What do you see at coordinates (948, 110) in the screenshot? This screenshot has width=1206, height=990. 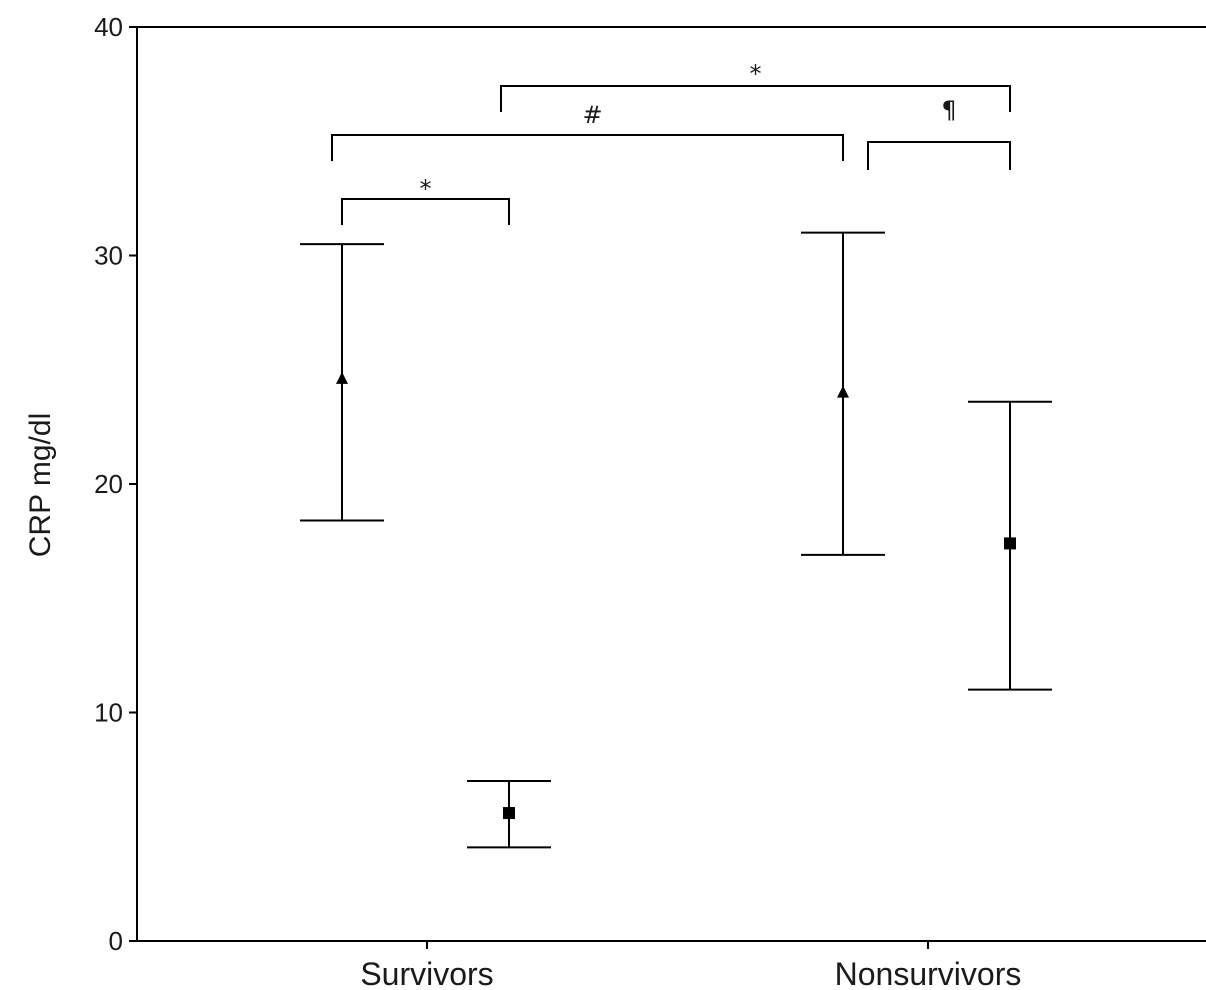 I see `significance-label: ¶` at bounding box center [948, 110].